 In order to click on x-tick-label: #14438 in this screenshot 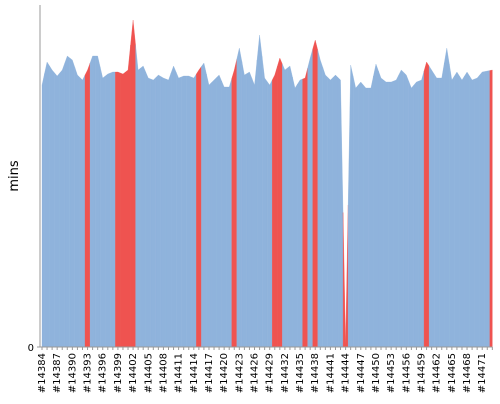, I will do `click(315, 373)`.